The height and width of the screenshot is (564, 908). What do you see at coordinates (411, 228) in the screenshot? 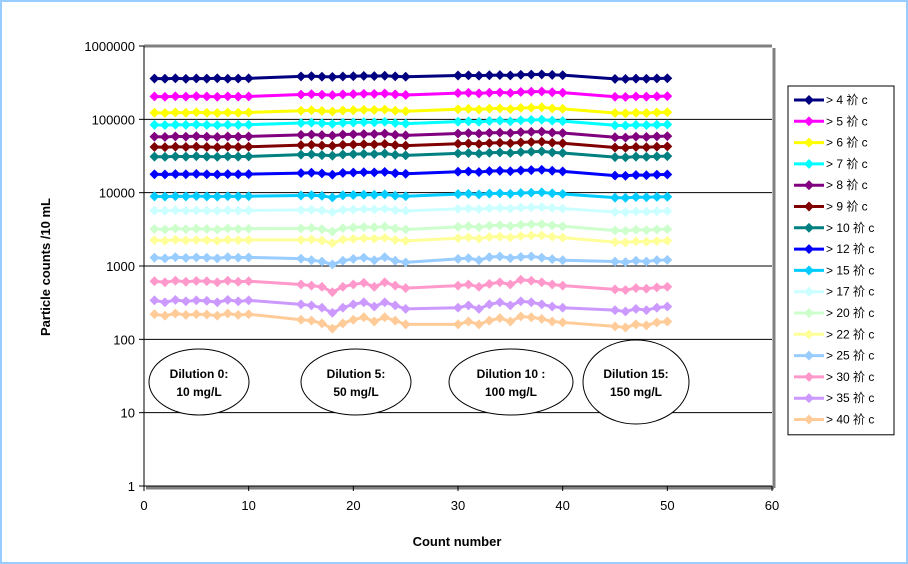
I see `series-20-um` at bounding box center [411, 228].